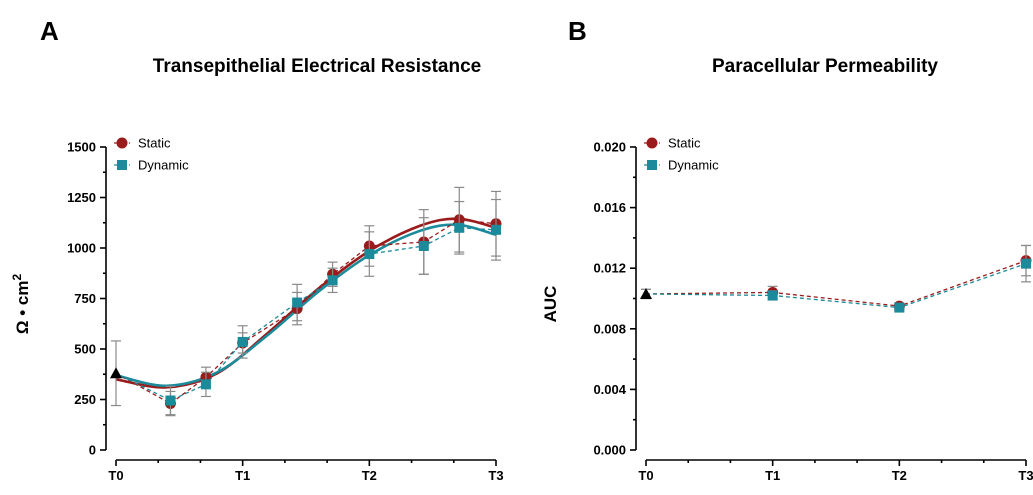  I want to click on panel-b-xtick-label: T2, so click(899, 475).